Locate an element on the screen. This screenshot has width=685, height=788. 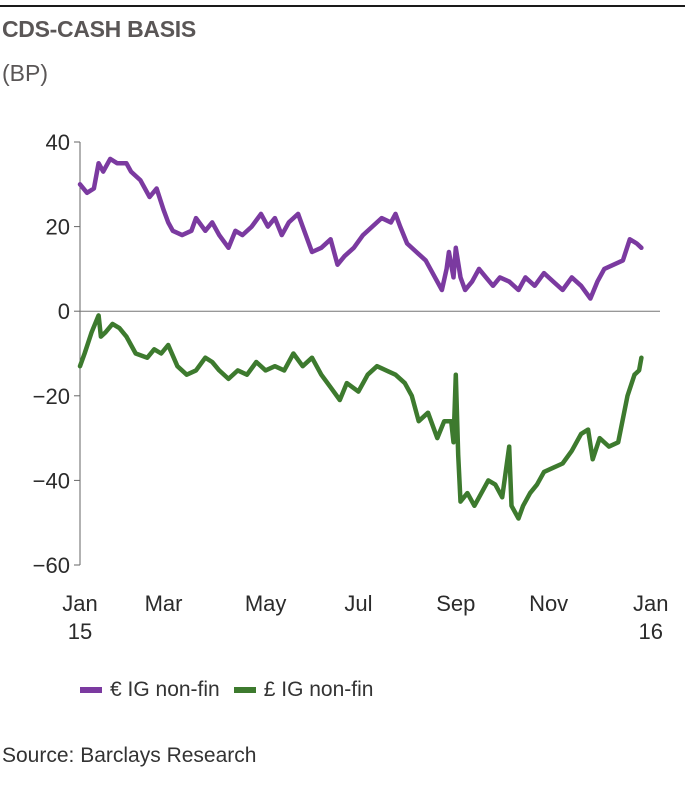
legend: € IG non-fin £ IG non-fin is located at coordinates (233, 690).